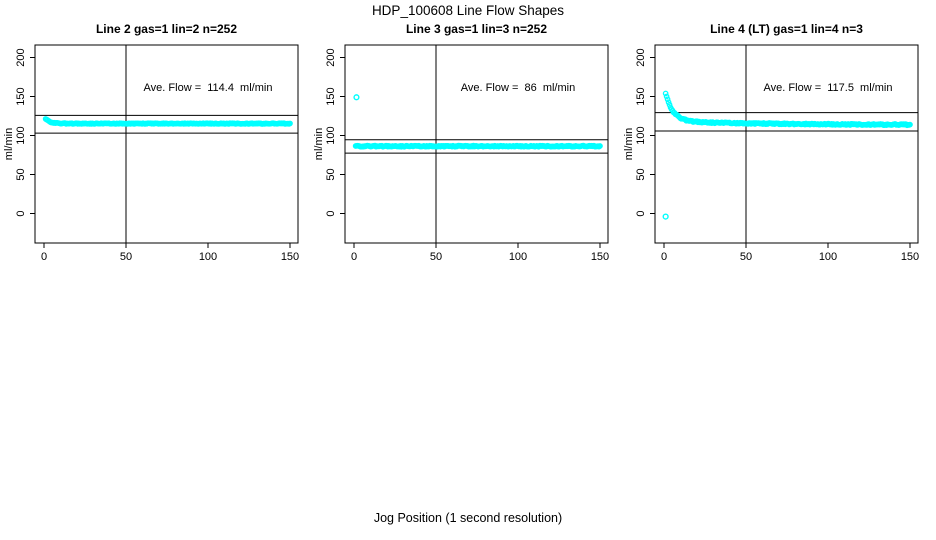 Image resolution: width=936 pixels, height=540 pixels. What do you see at coordinates (9, 144) in the screenshot?
I see `y-axis-label-line-2: ml/min` at bounding box center [9, 144].